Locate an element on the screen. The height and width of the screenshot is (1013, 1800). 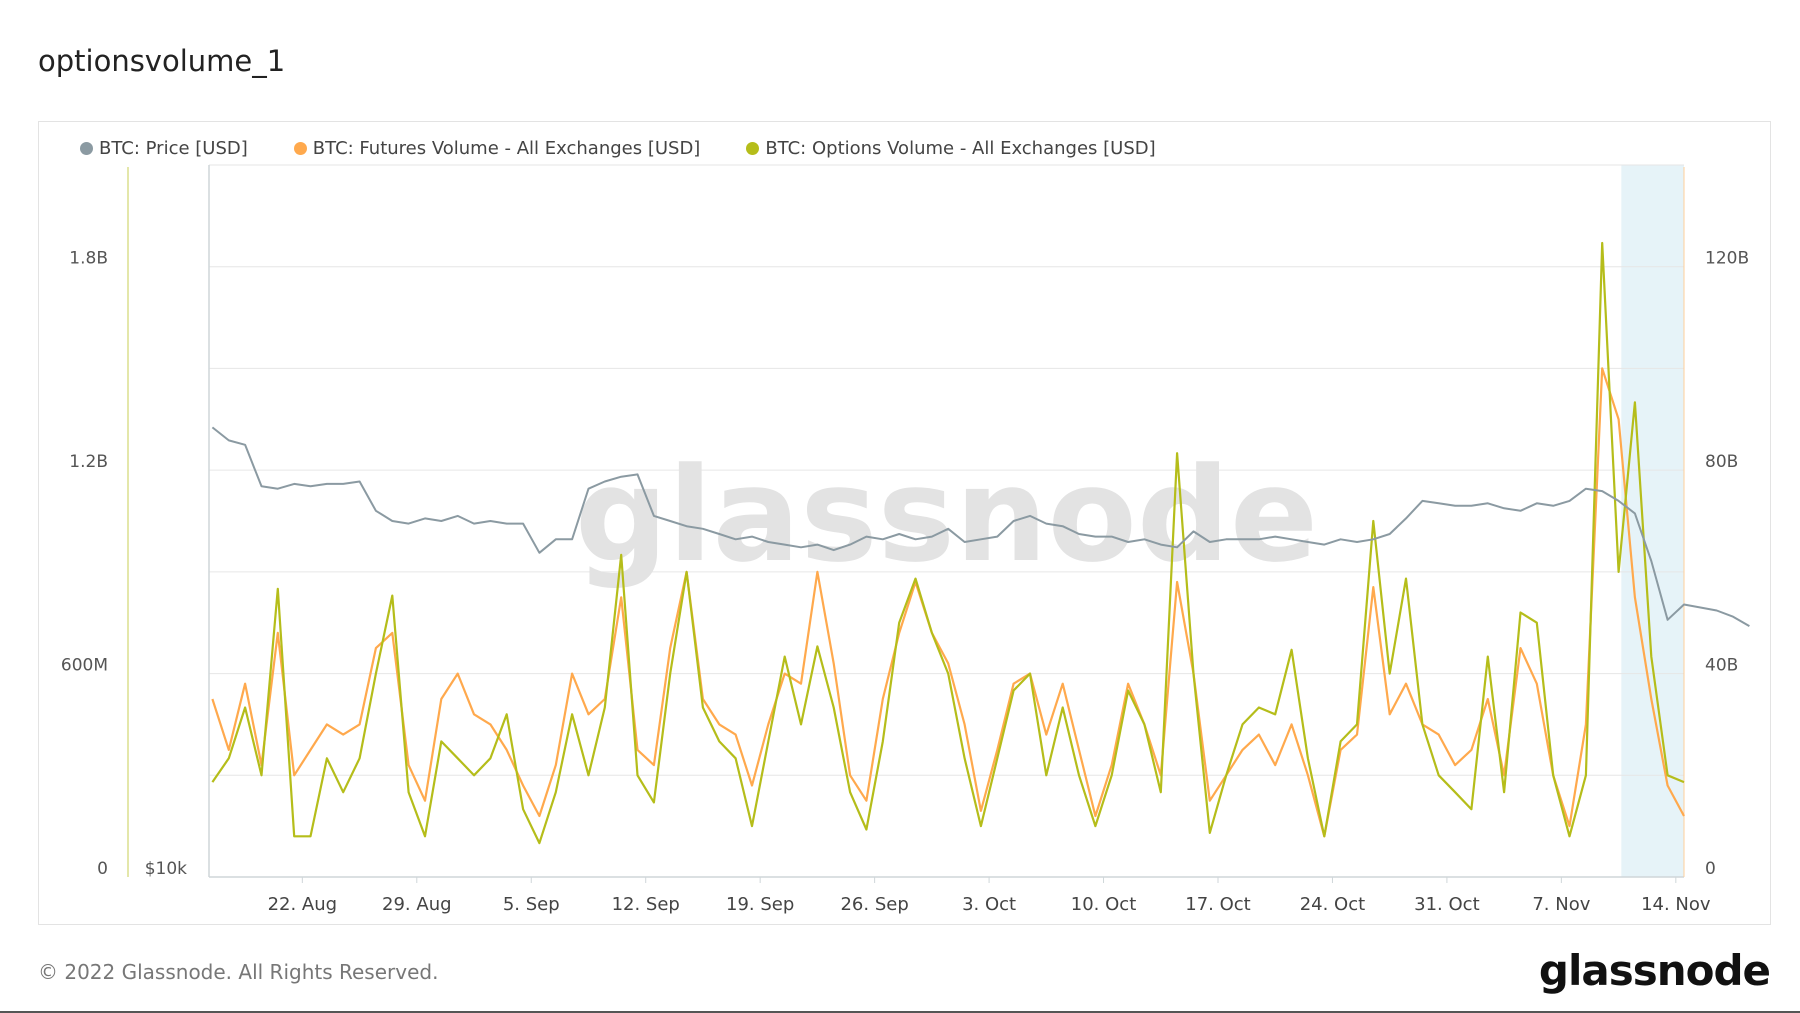
glassnode-logo: glassnode is located at coordinates (1654, 970).